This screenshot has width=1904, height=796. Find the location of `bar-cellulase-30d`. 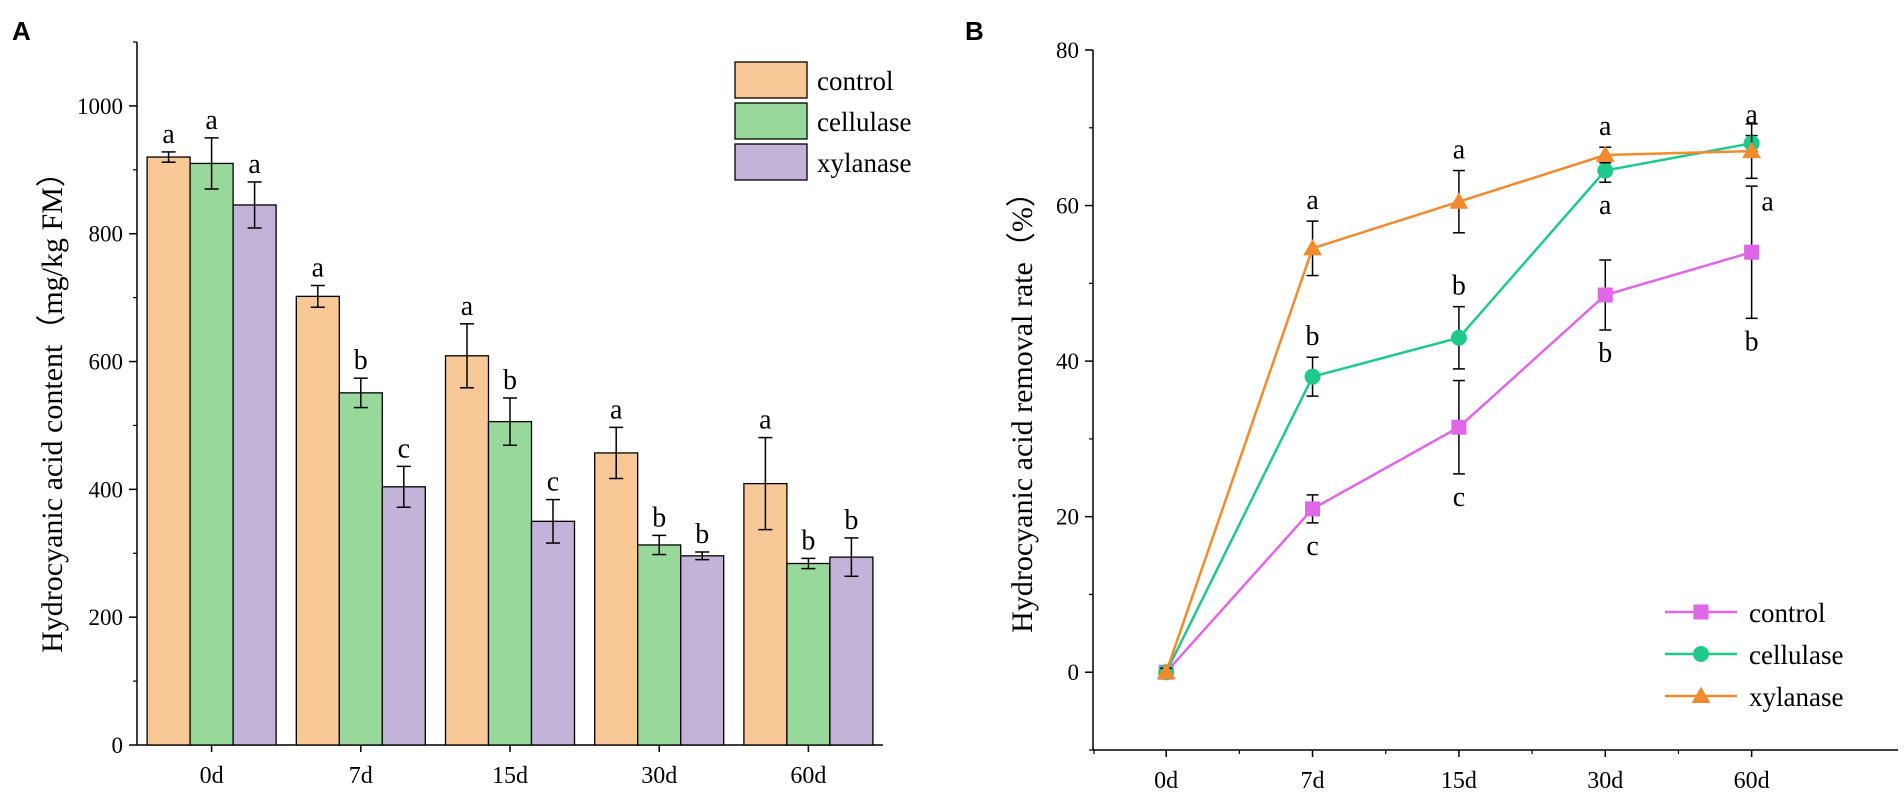

bar-cellulase-30d is located at coordinates (659, 645).